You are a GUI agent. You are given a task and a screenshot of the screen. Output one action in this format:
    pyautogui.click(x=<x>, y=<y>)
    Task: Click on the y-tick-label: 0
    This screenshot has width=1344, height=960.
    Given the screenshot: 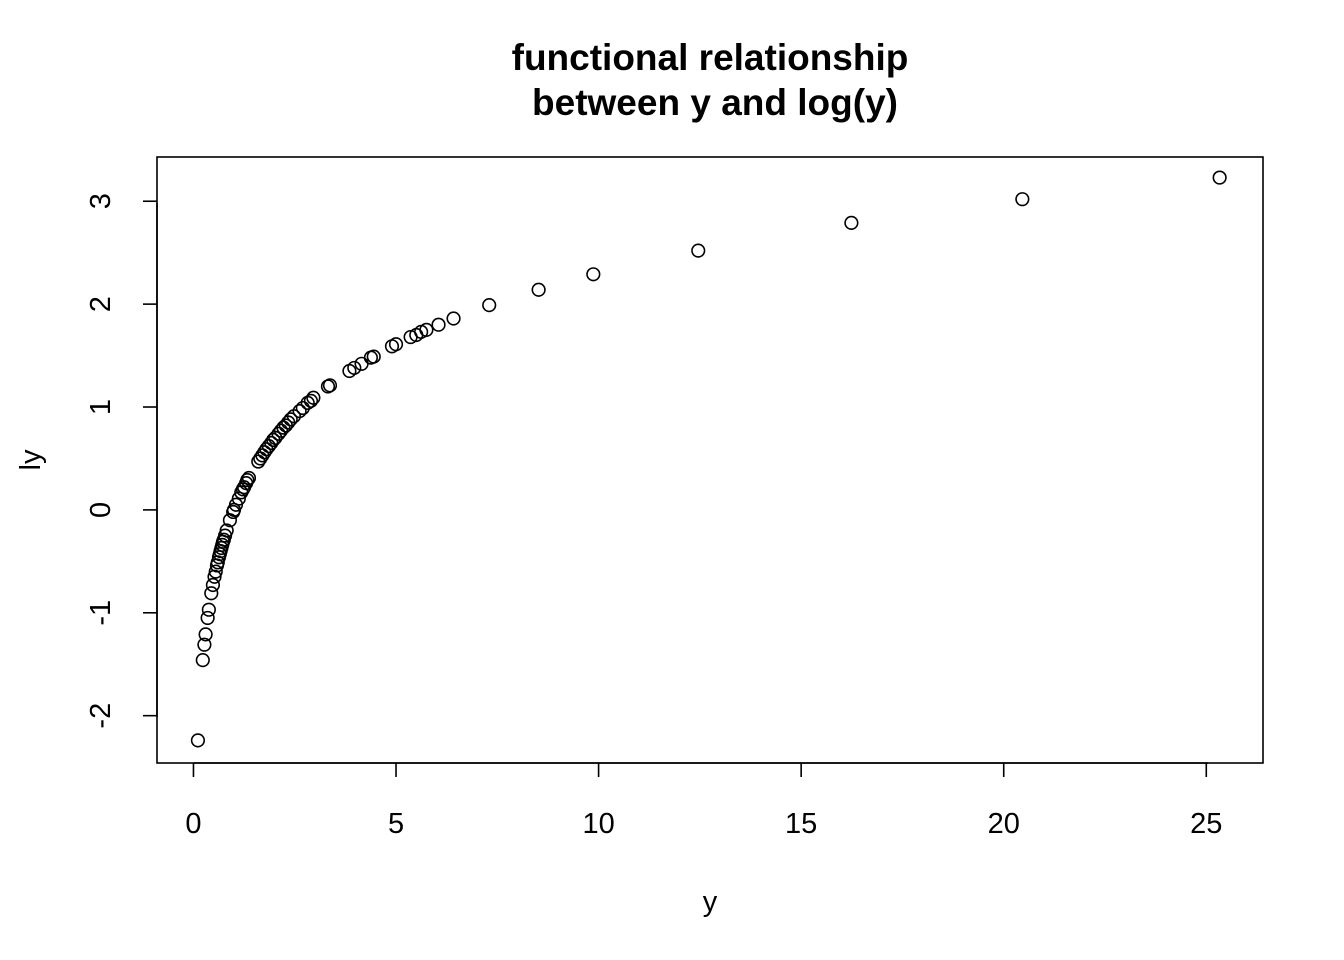 What is the action you would take?
    pyautogui.click(x=101, y=510)
    